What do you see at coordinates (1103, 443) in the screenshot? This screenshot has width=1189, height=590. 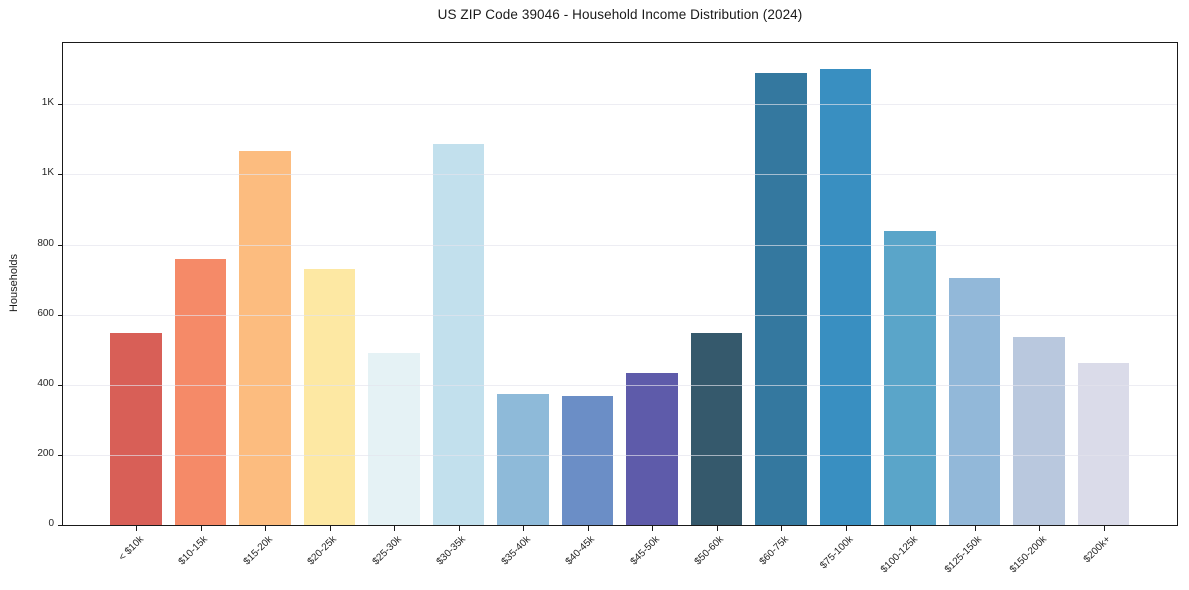 I see `bar-200k+` at bounding box center [1103, 443].